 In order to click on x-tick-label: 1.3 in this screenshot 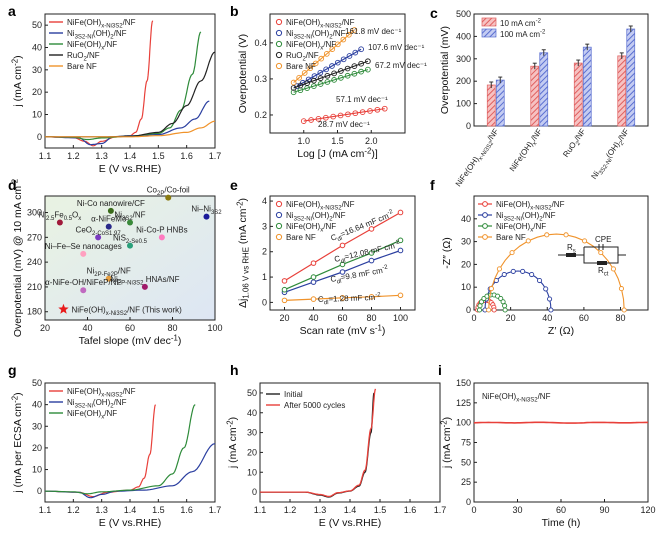, I will do `click(320, 510)`.